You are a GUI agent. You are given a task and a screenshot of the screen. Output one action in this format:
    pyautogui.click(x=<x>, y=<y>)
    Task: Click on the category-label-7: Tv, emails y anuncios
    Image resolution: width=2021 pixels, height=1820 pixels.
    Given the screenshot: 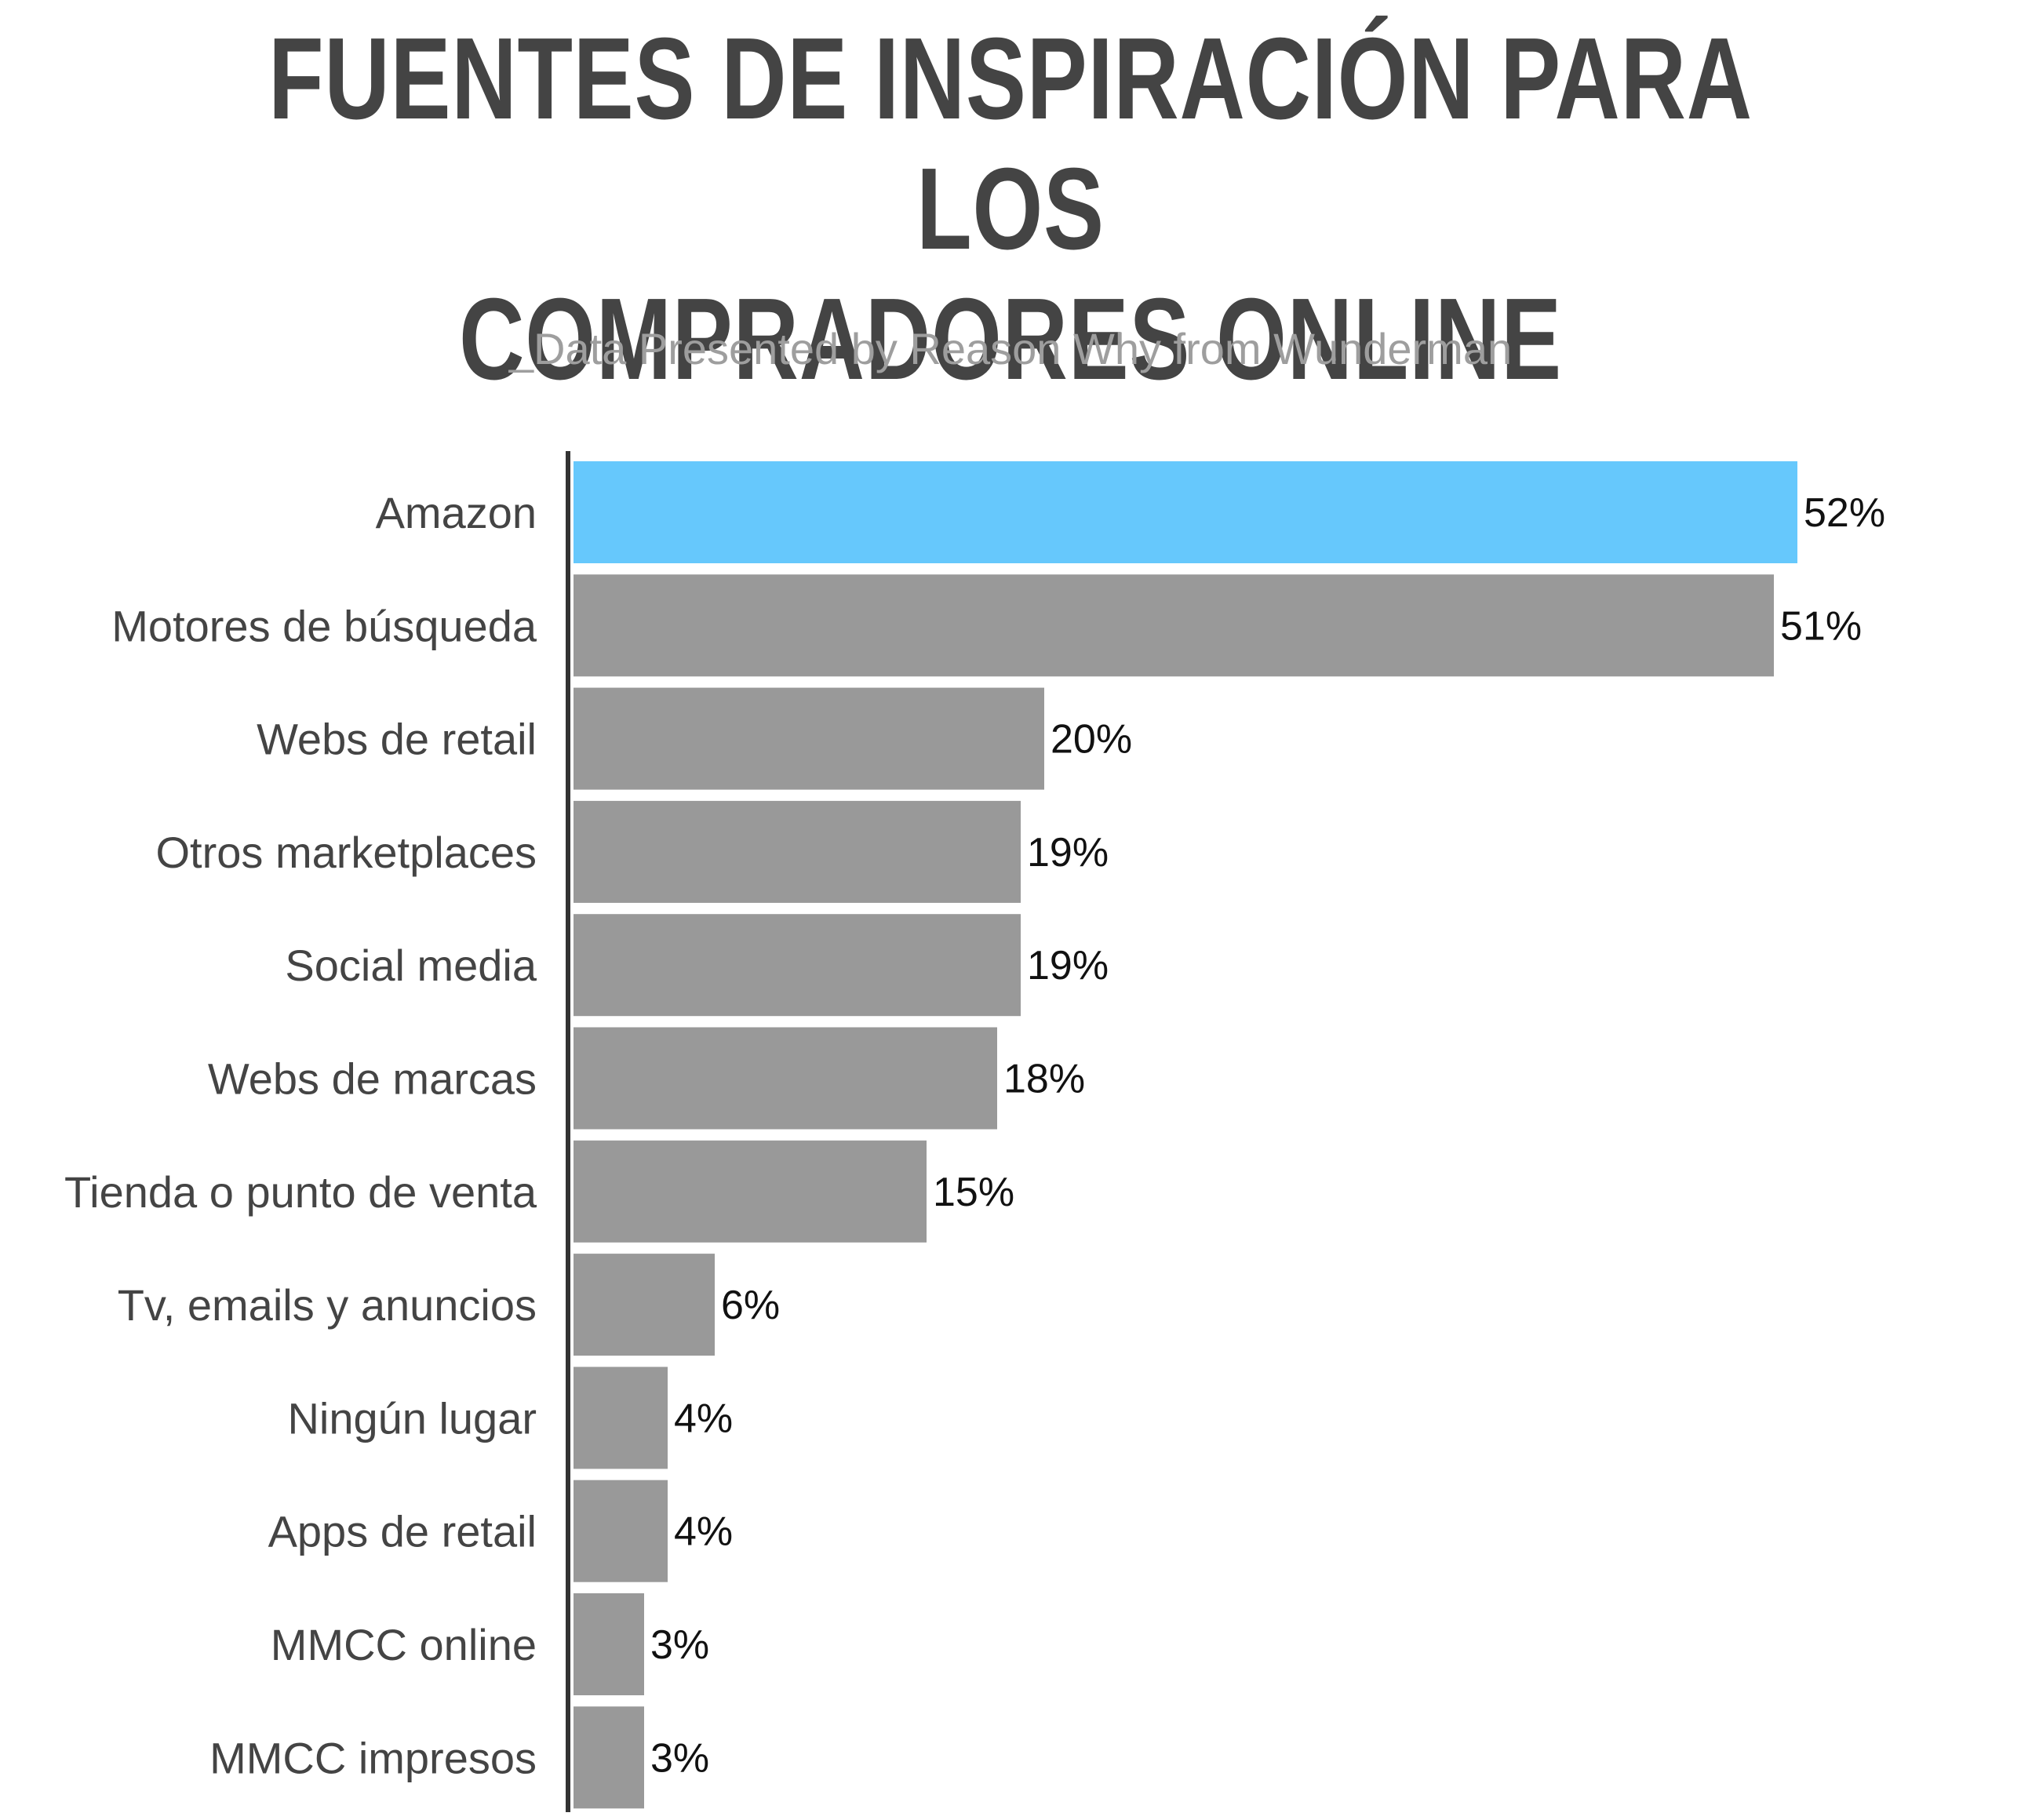 What is the action you would take?
    pyautogui.click(x=327, y=1305)
    